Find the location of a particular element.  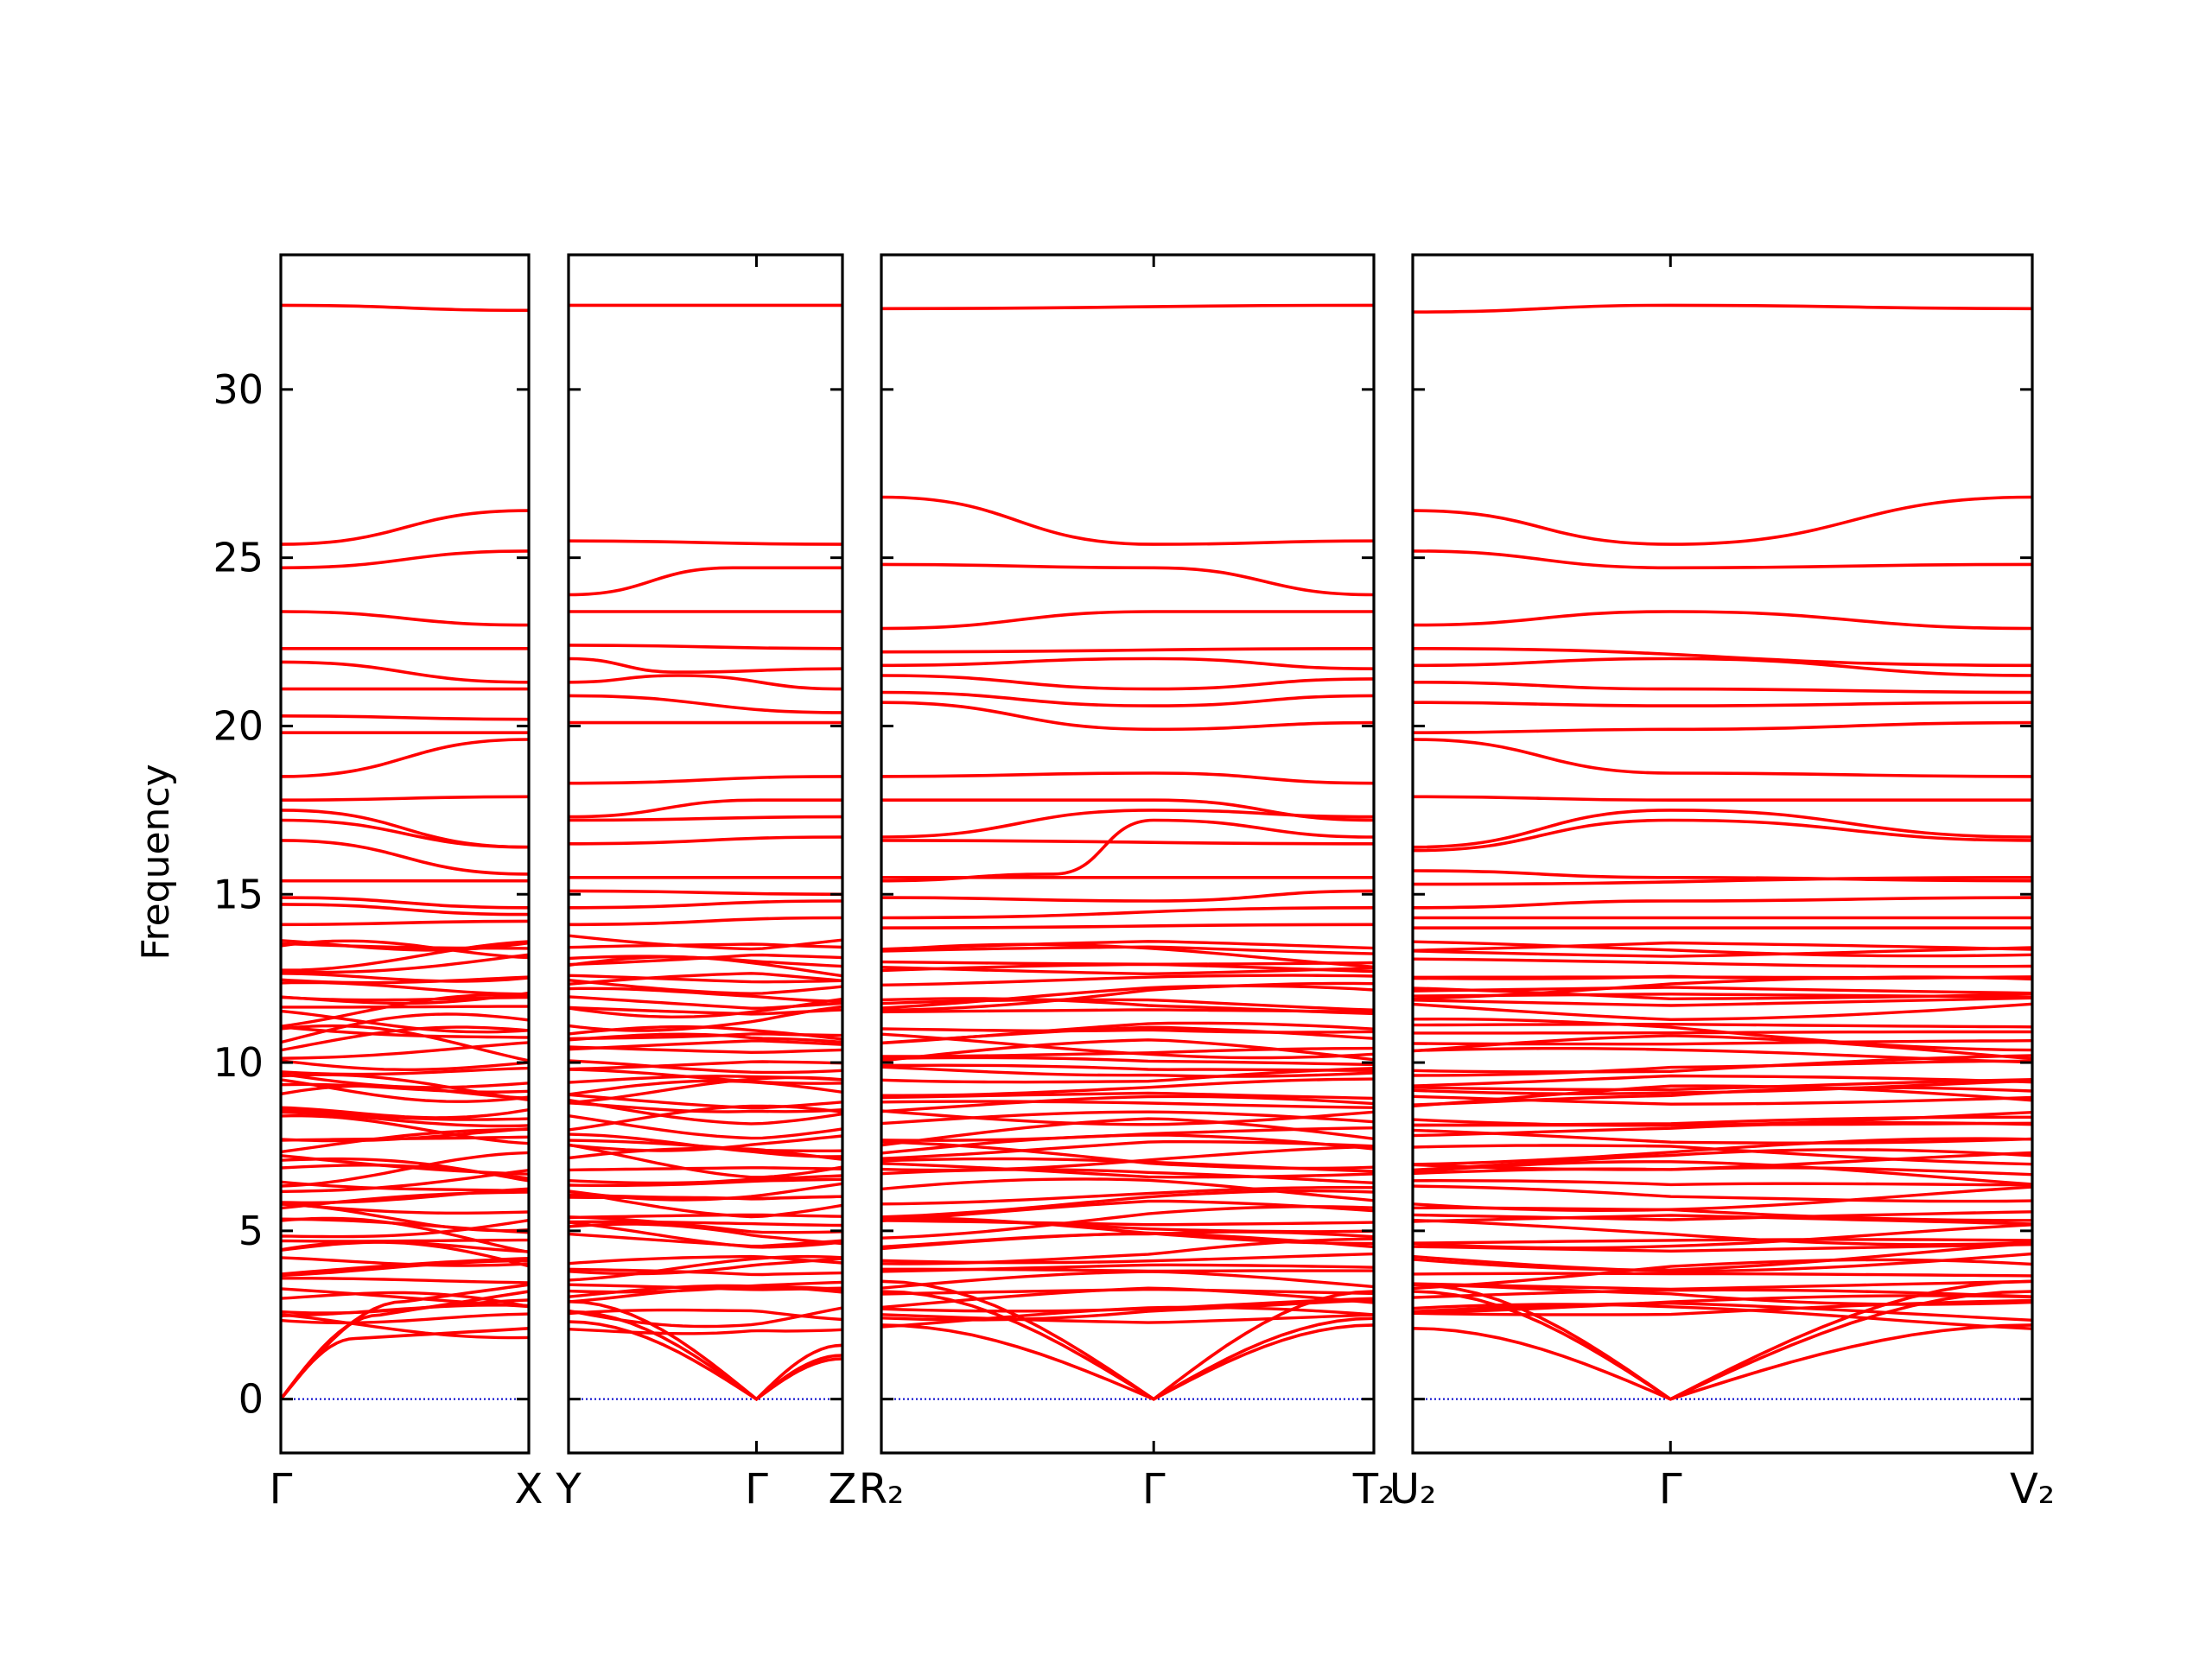

panel-frame is located at coordinates (405, 854).